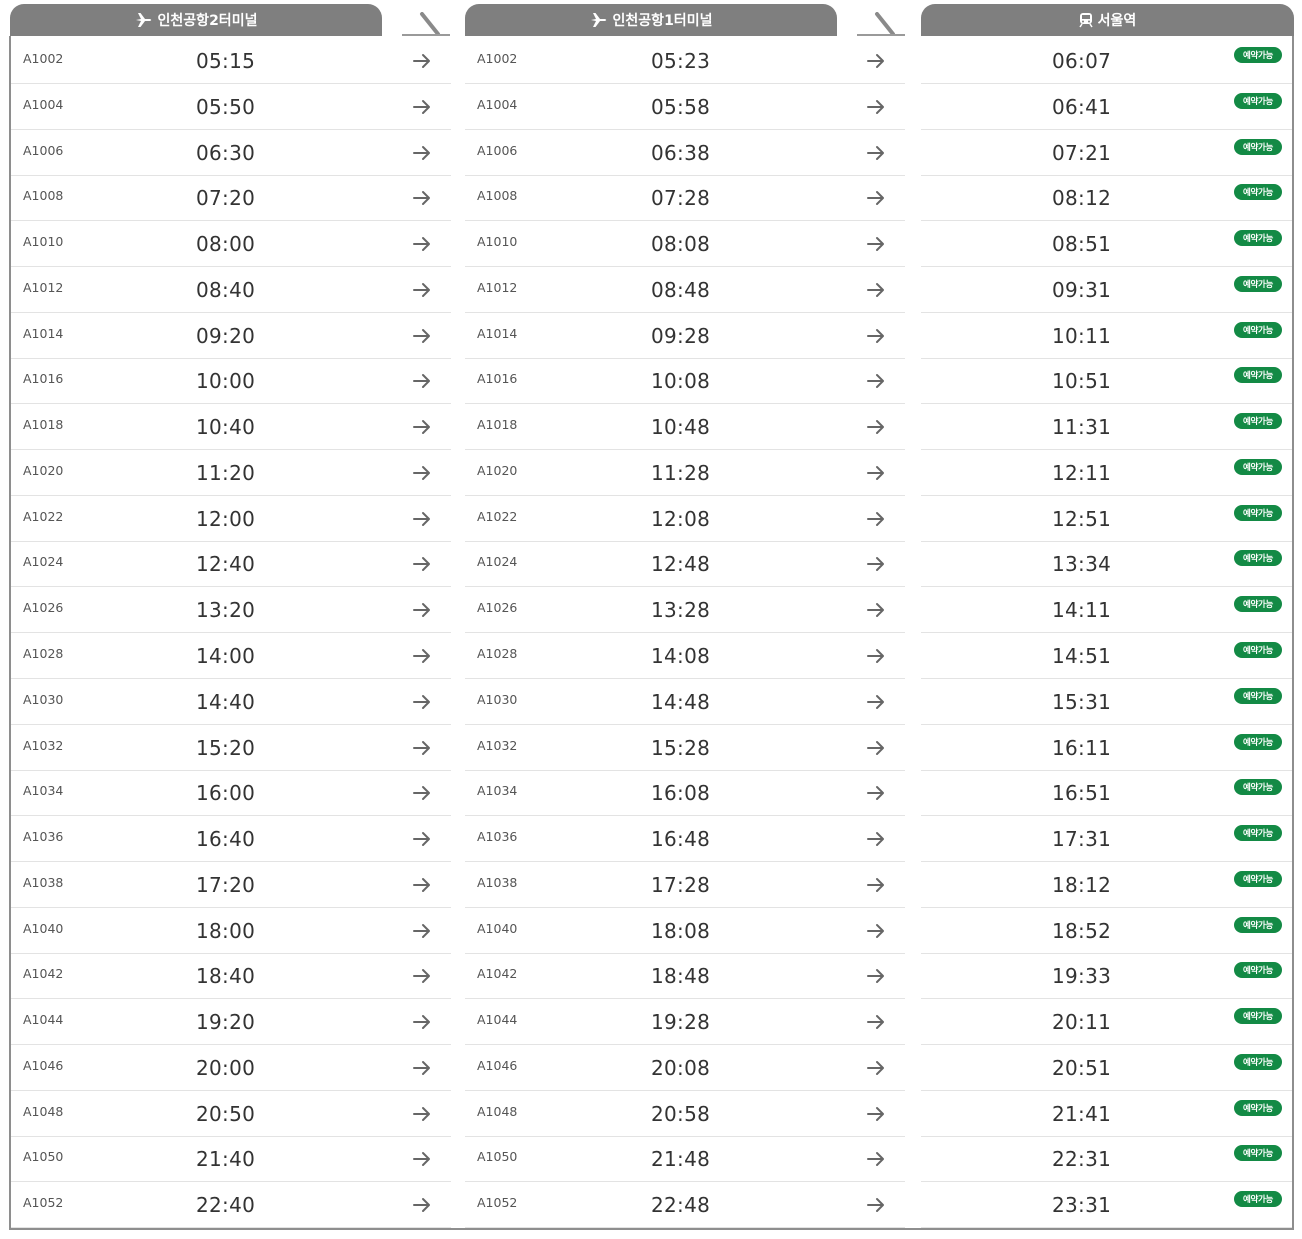 The height and width of the screenshot is (1239, 1302). I want to click on departure-time: 23:31, so click(1082, 1205).